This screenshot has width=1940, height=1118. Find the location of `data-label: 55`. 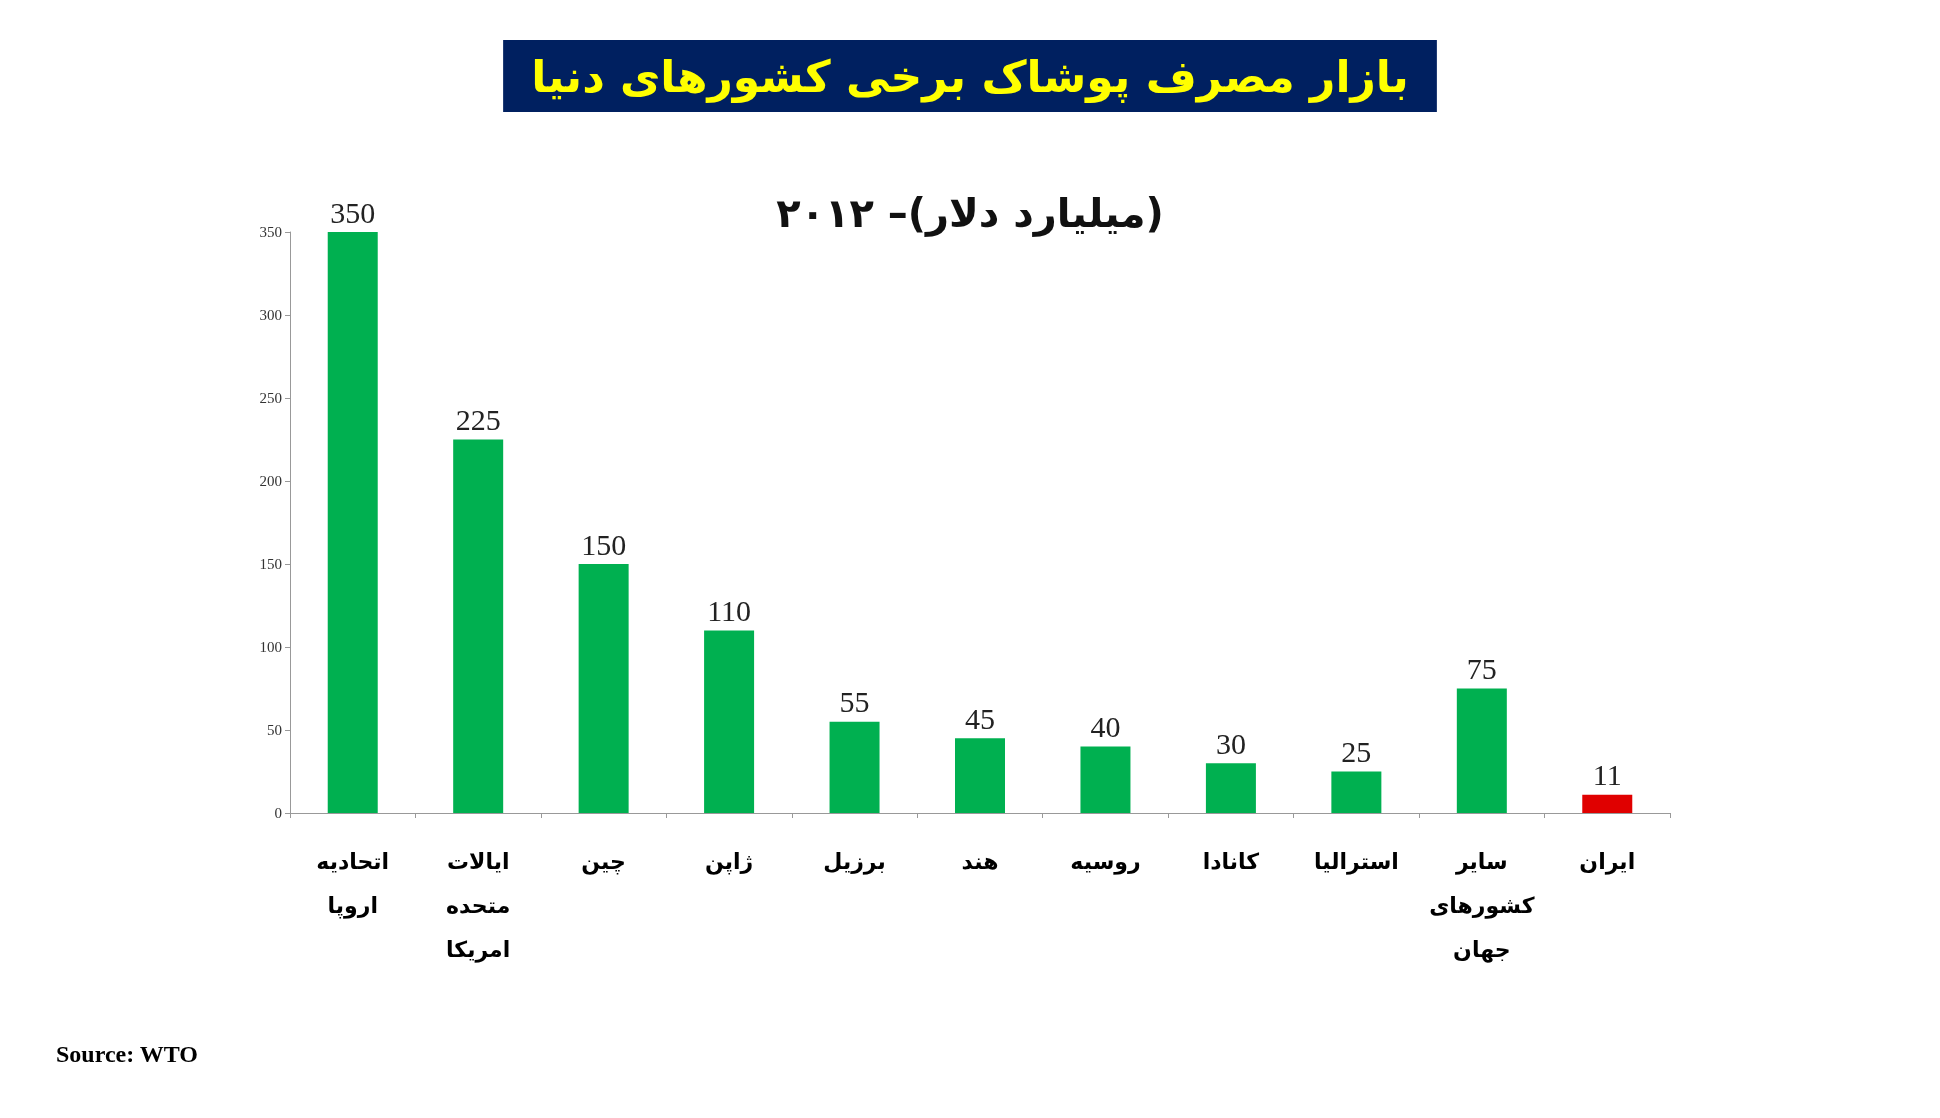

data-label: 55 is located at coordinates (854, 702).